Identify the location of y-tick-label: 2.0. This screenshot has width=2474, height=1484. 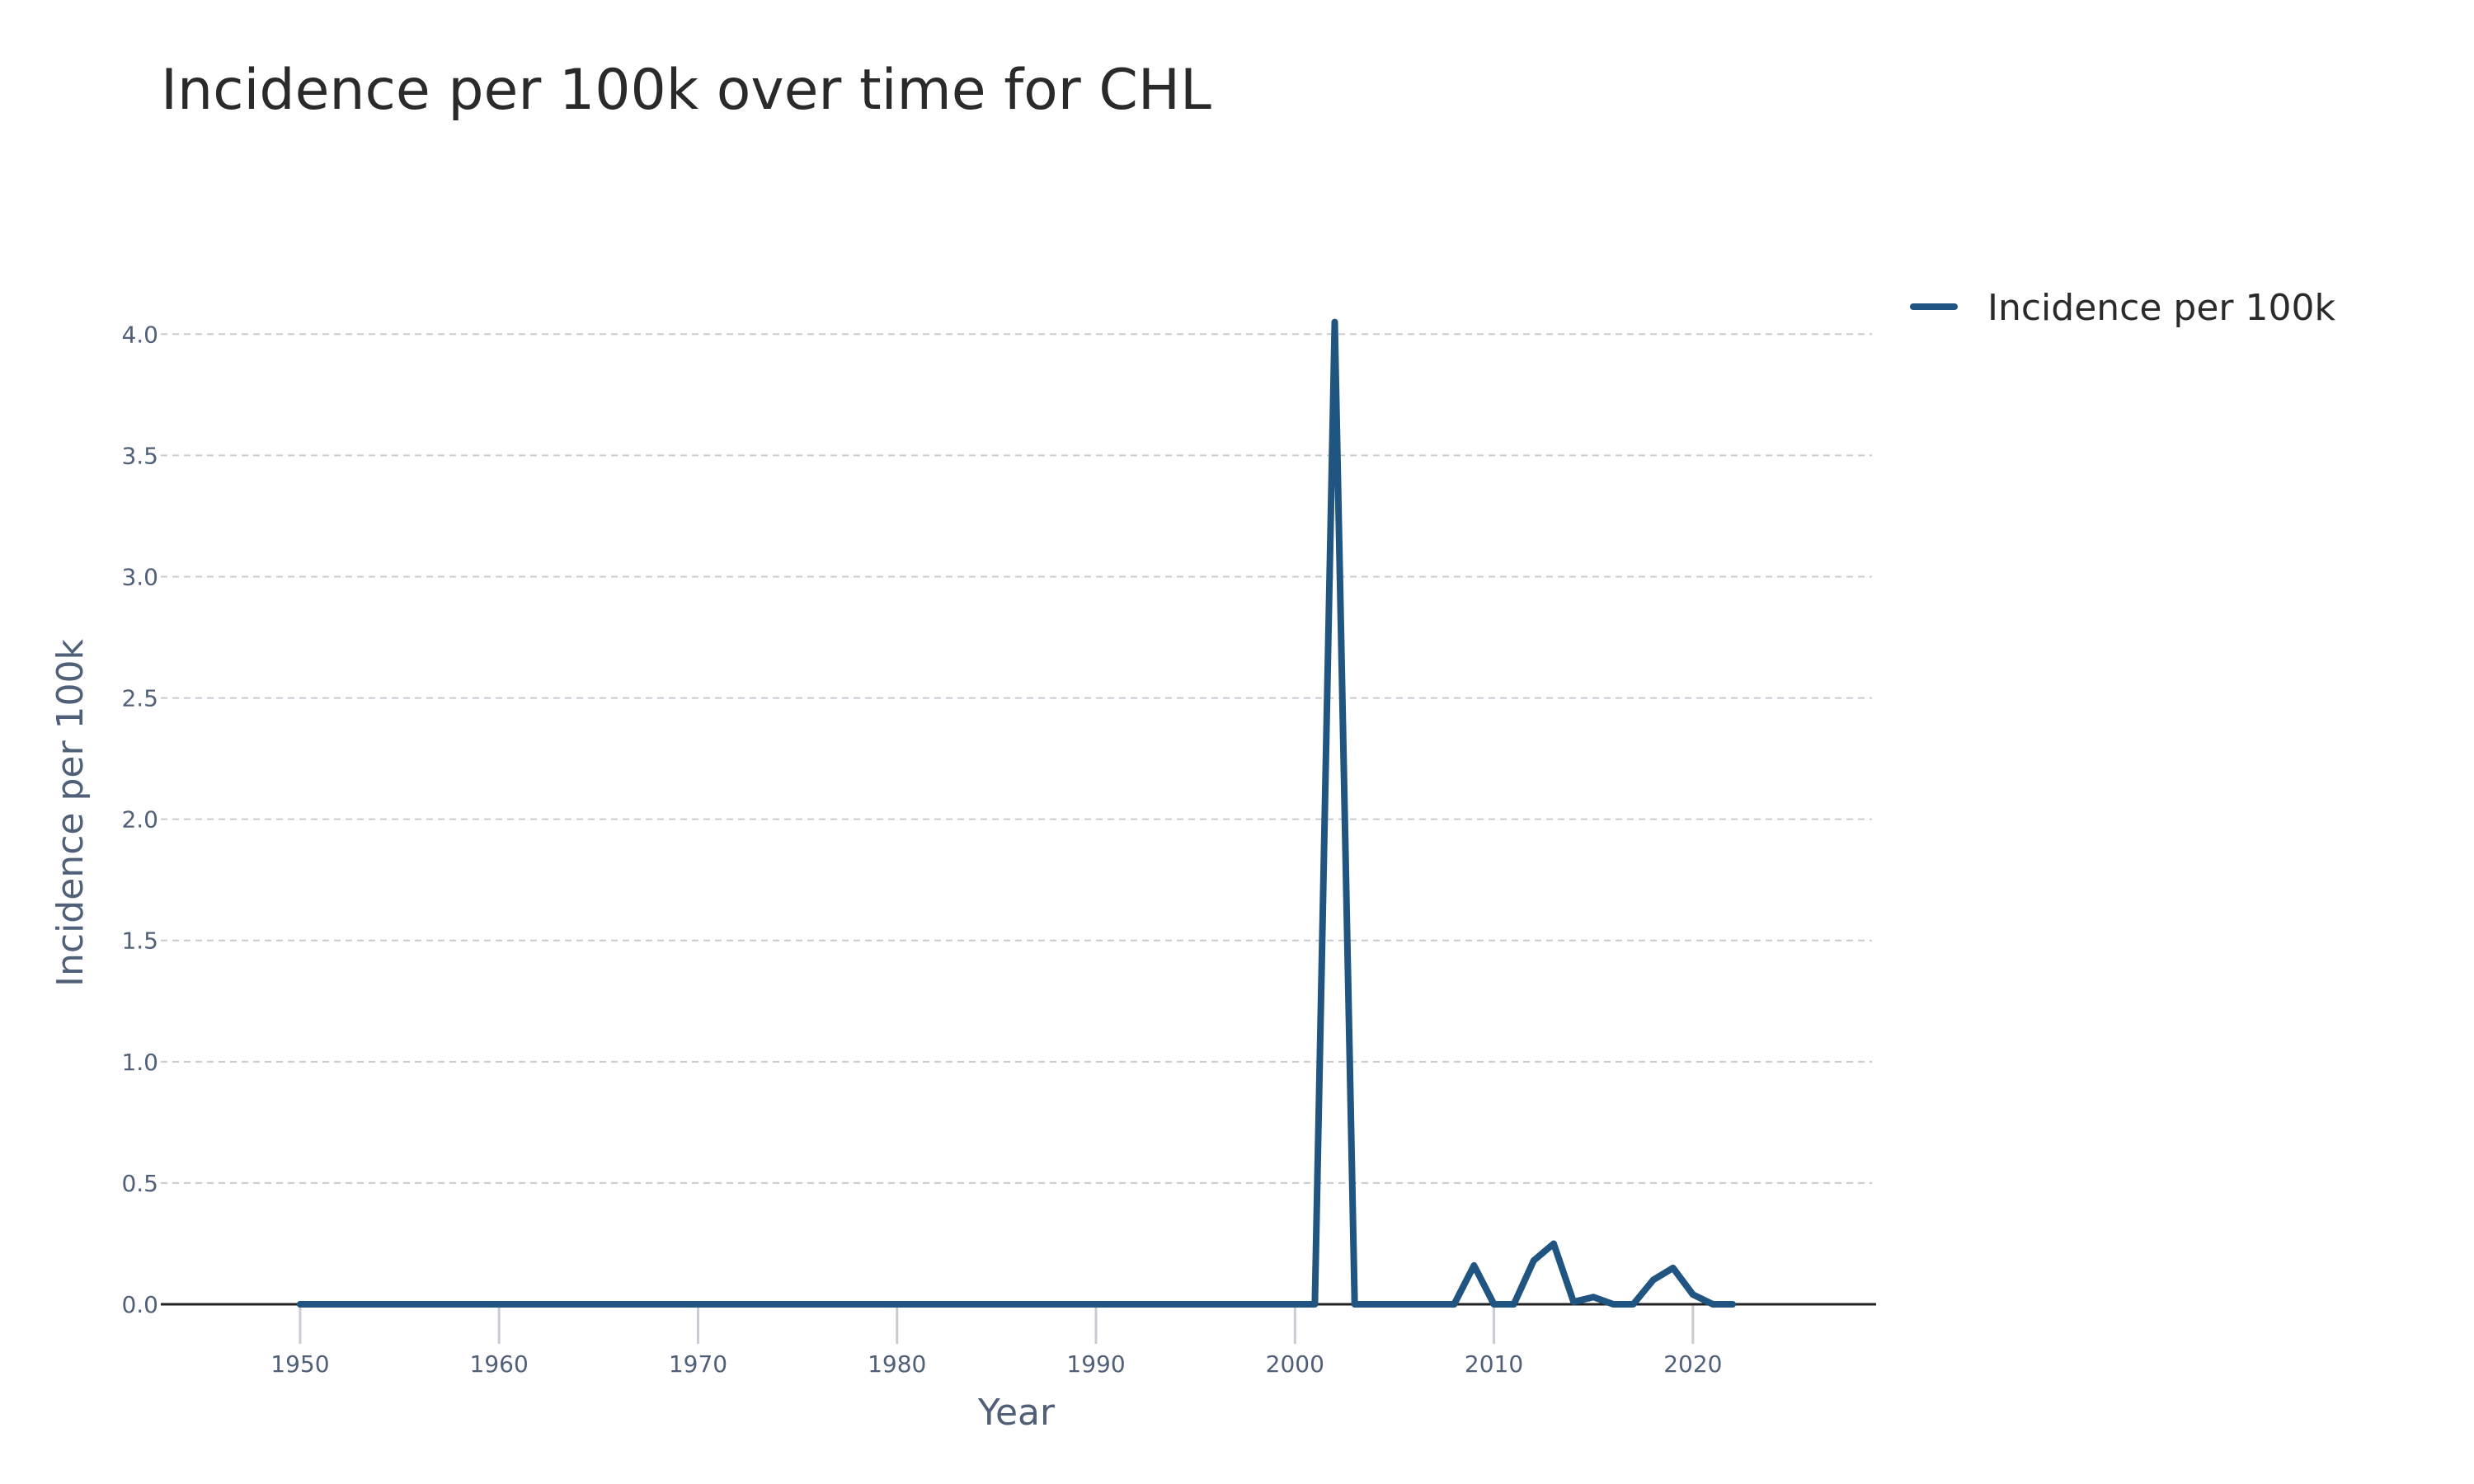
(139, 820).